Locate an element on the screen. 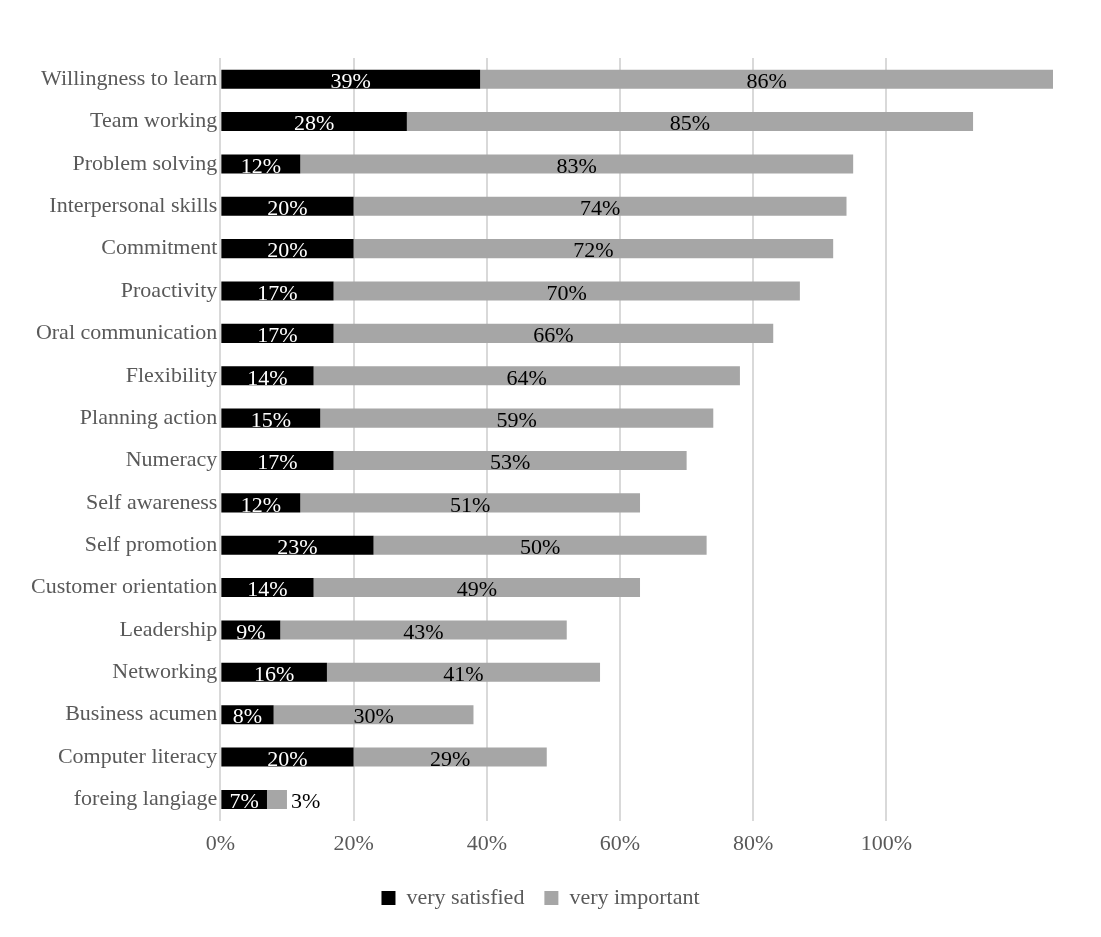  x-tick-label: 60% is located at coordinates (620, 842).